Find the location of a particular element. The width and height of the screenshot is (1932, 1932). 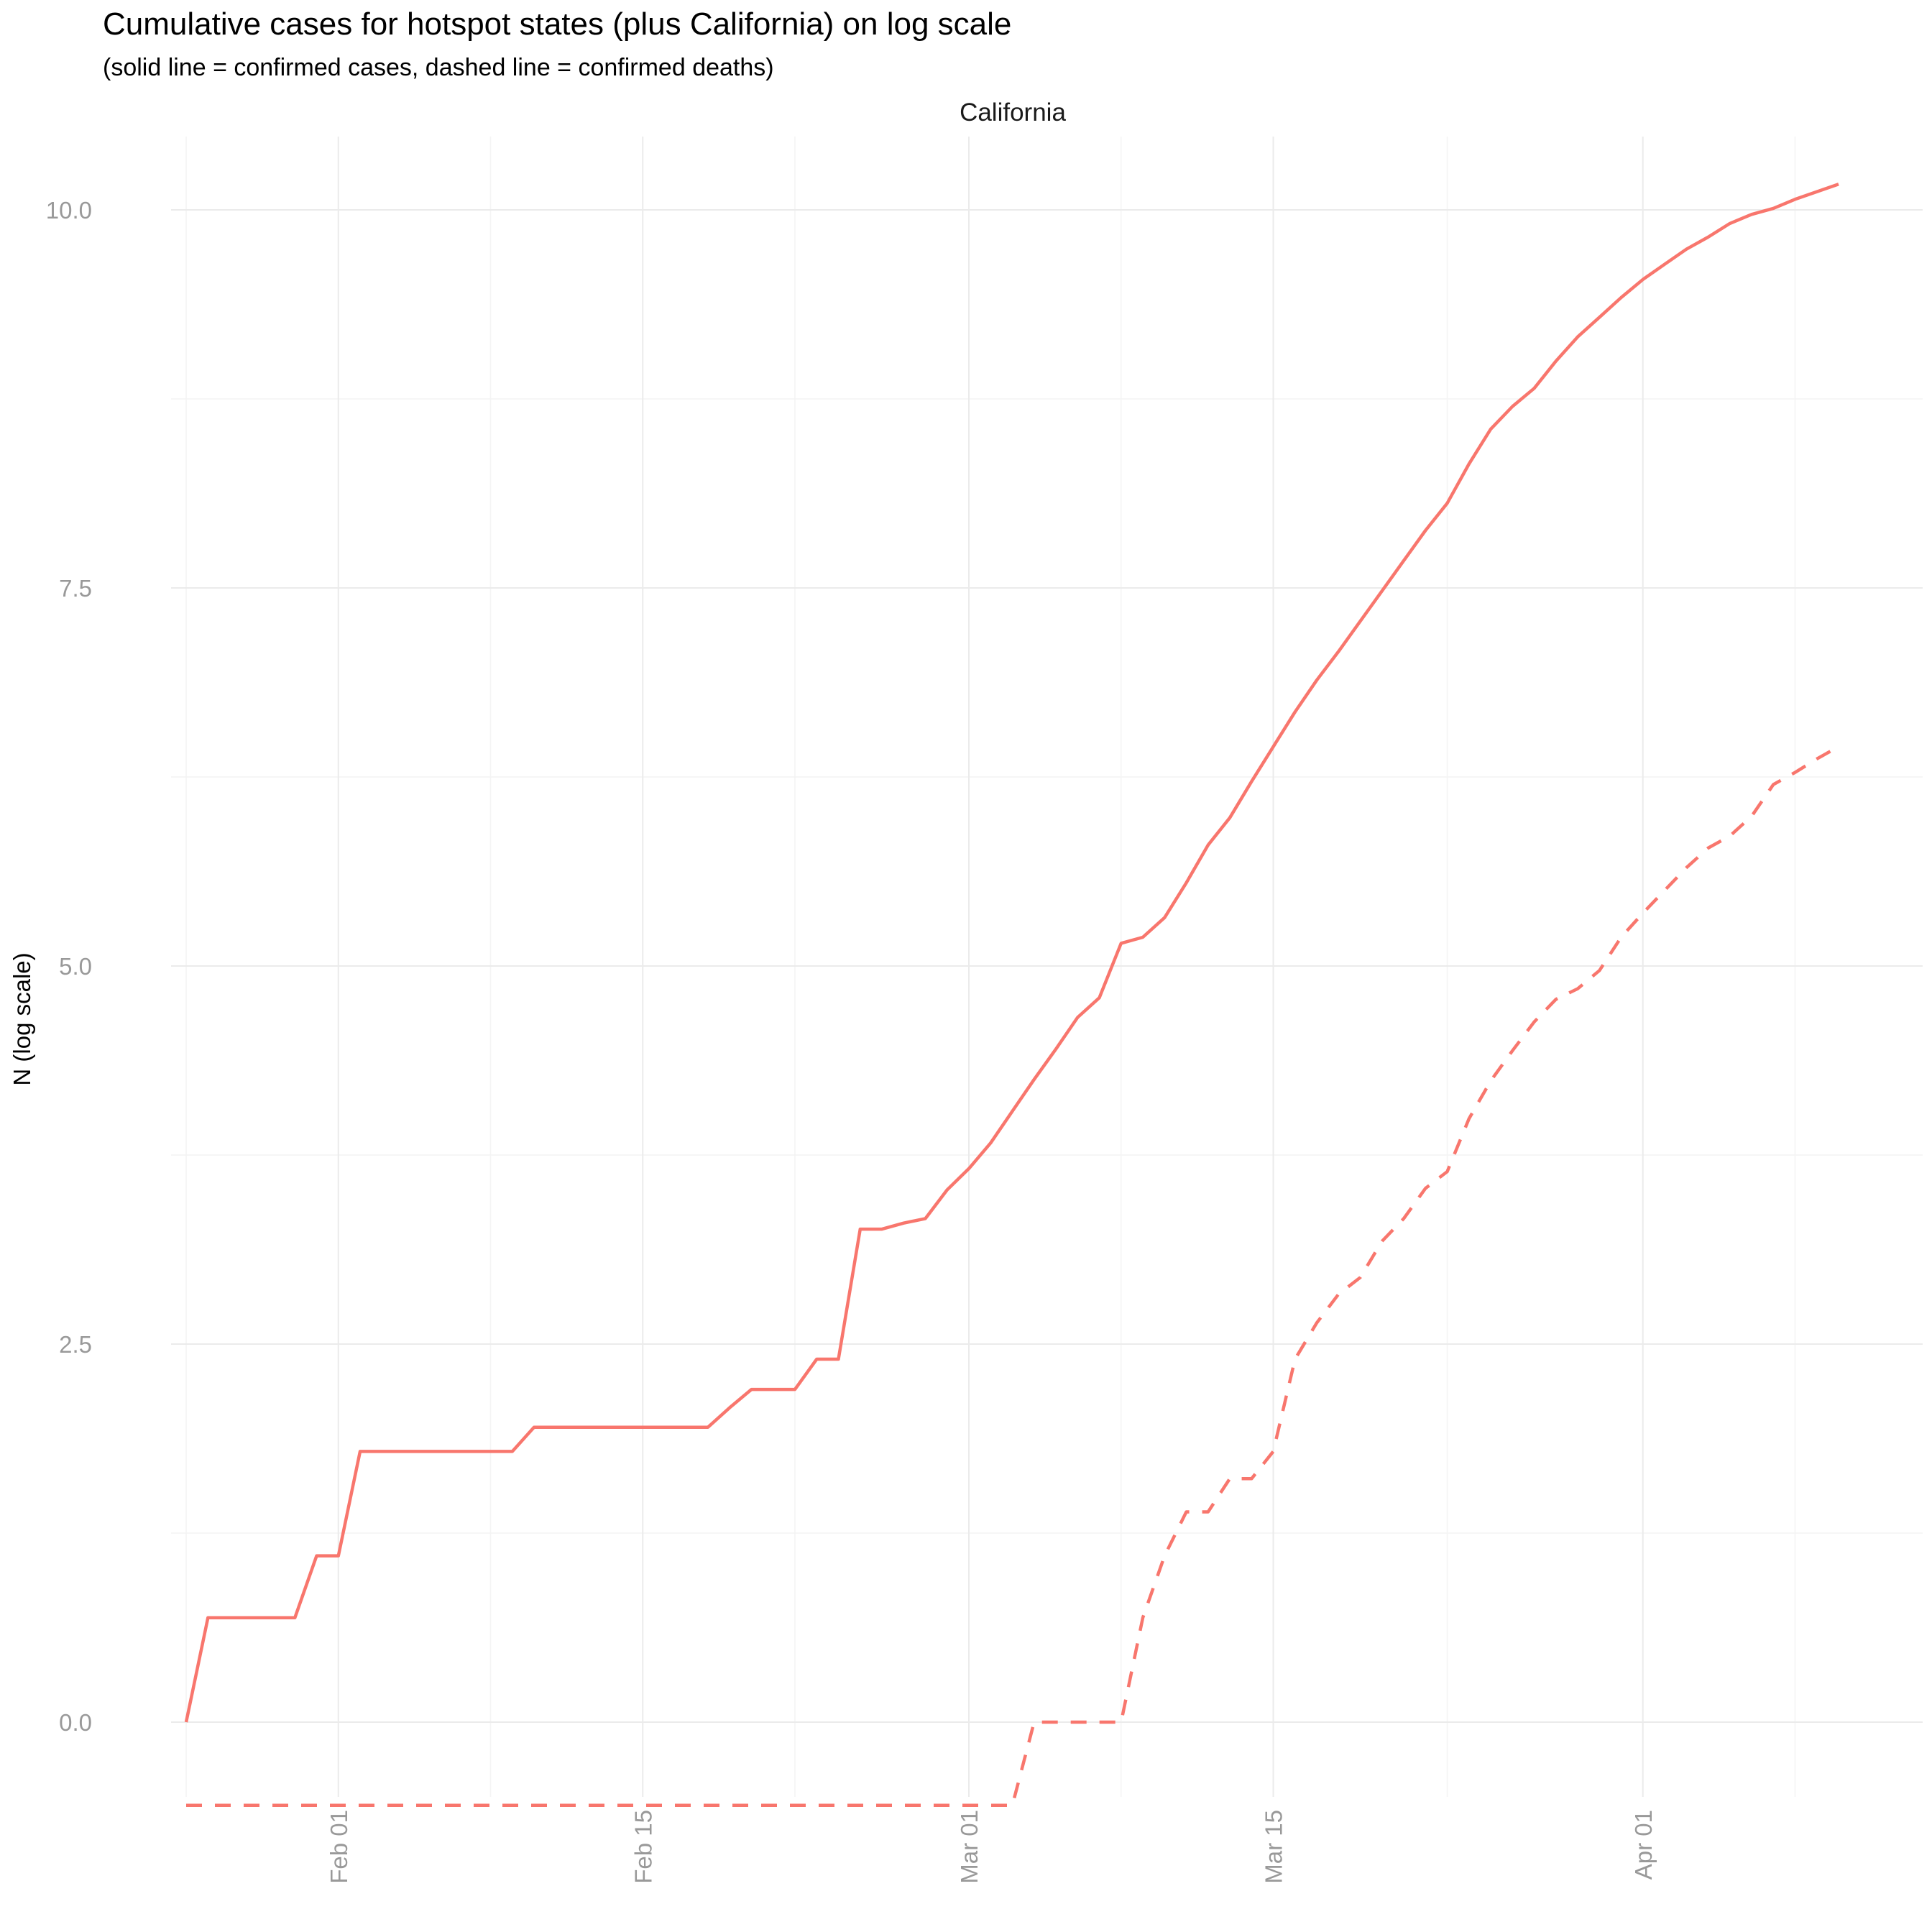

x-tick-label: Mar 01 is located at coordinates (969, 1847).